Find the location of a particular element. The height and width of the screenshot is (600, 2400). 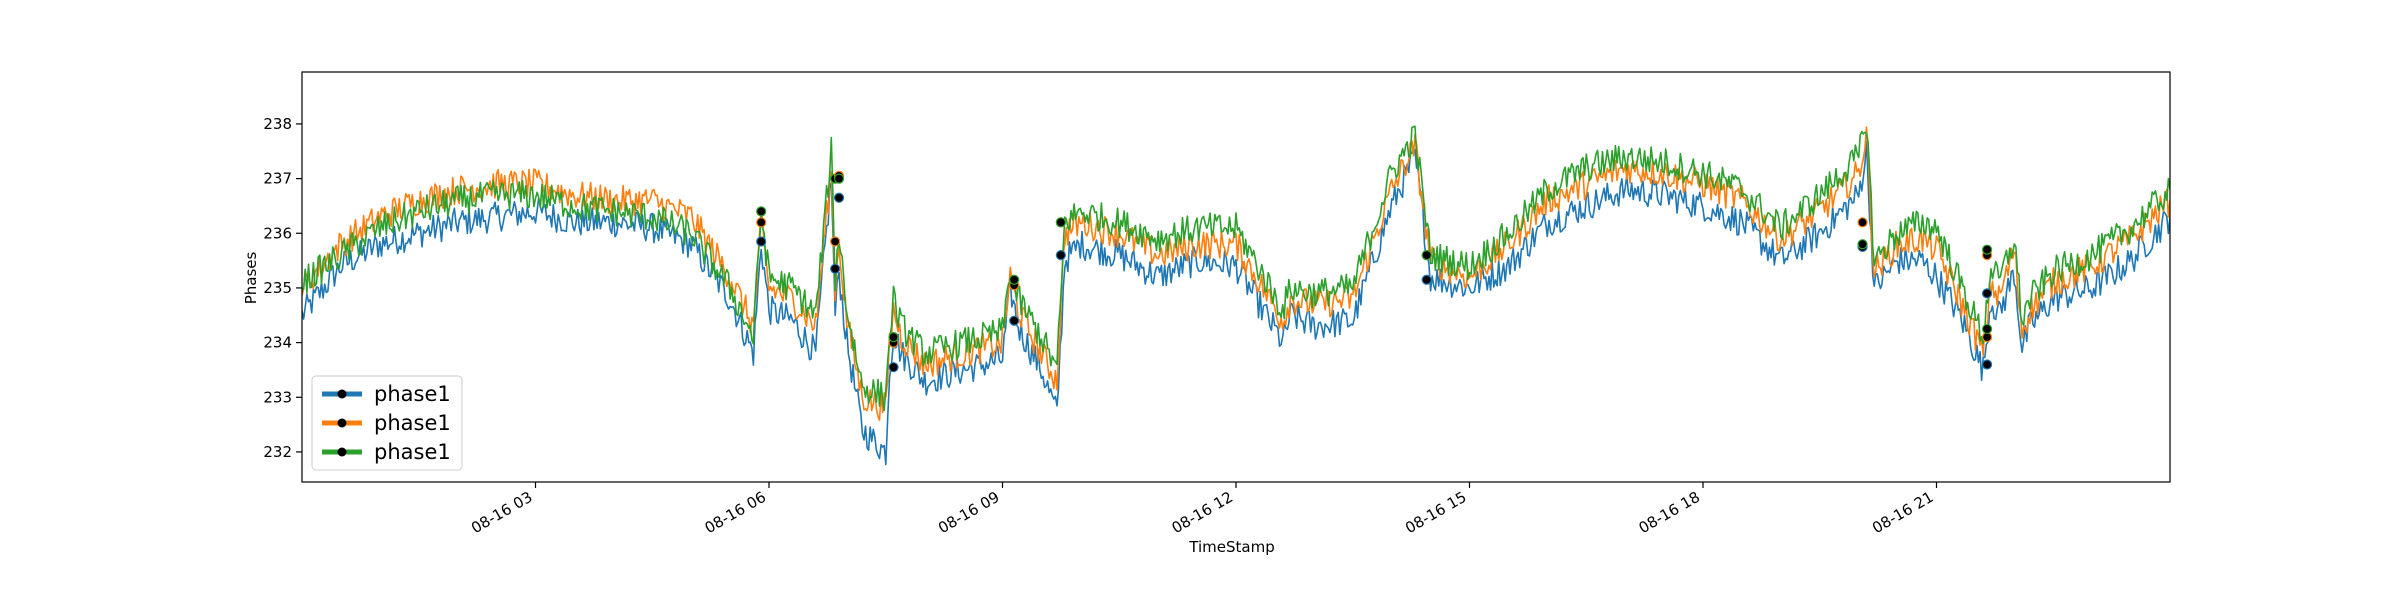

legend-box is located at coordinates (387, 423).